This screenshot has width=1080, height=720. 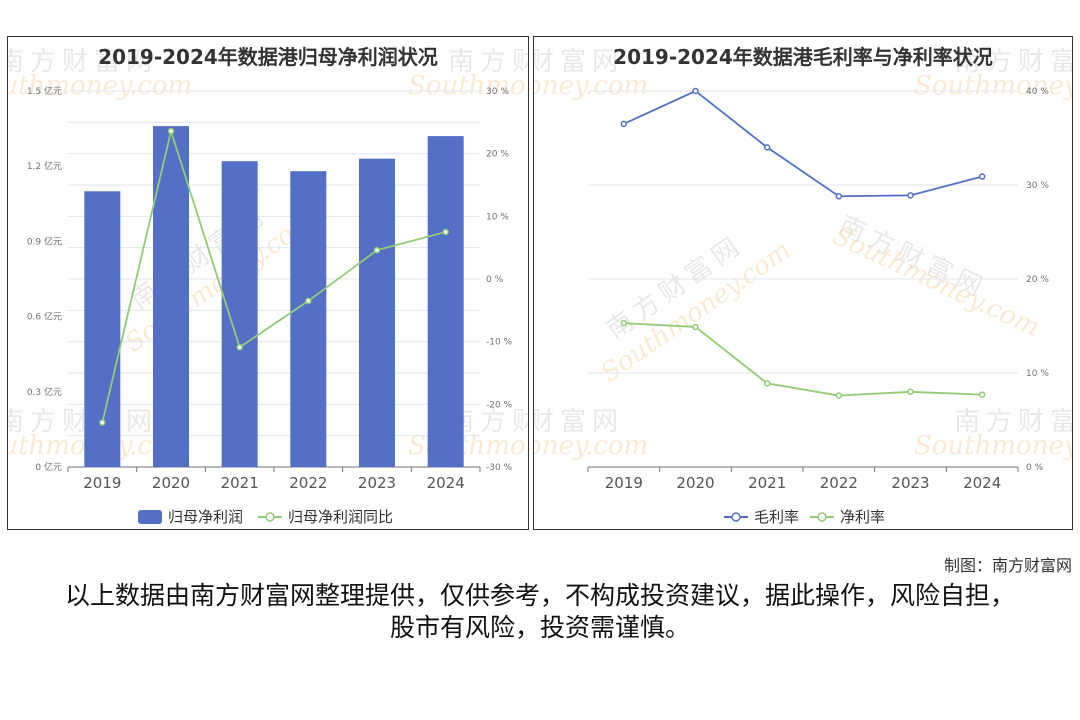 I want to click on legend-label: 净利率, so click(x=862, y=517).